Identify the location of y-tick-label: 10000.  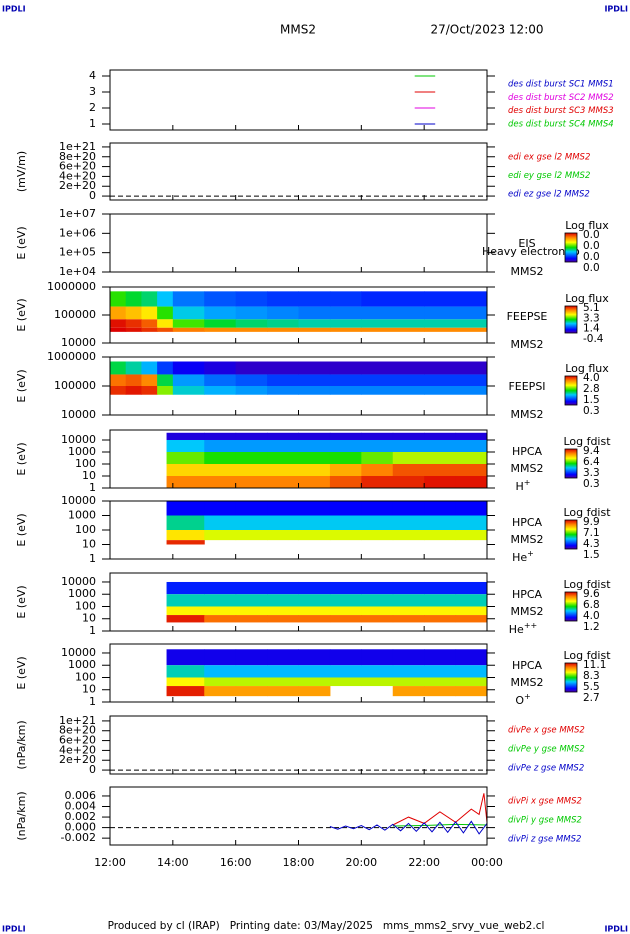
(78, 342).